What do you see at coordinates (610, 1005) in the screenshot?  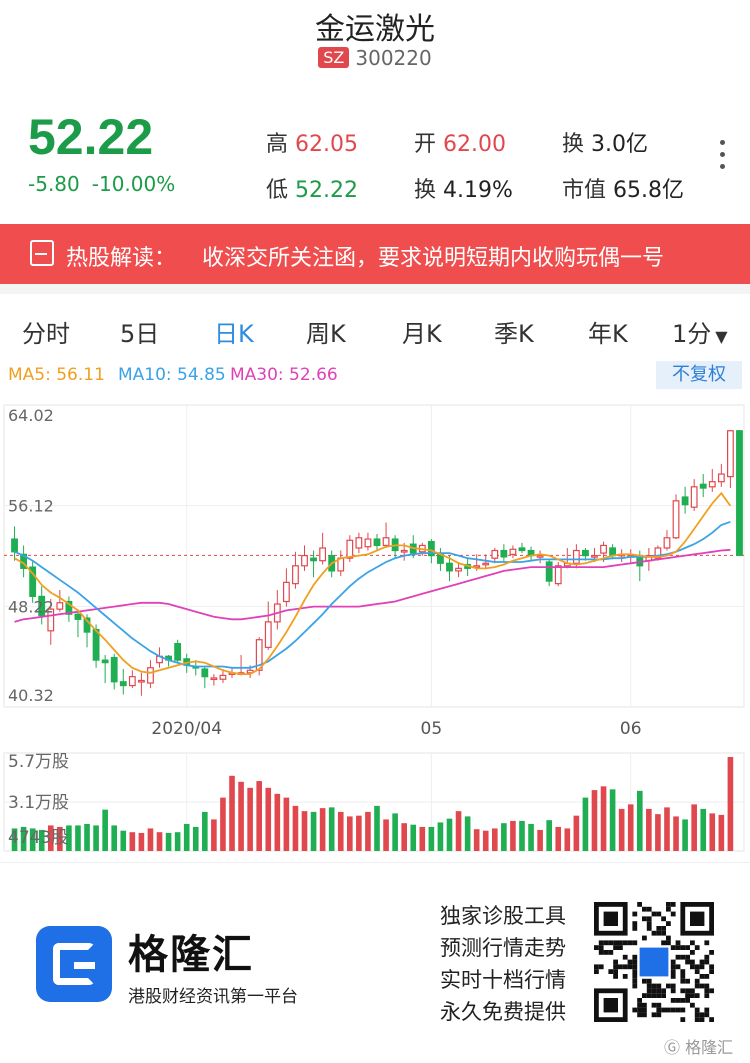 I see `qr-finder` at bounding box center [610, 1005].